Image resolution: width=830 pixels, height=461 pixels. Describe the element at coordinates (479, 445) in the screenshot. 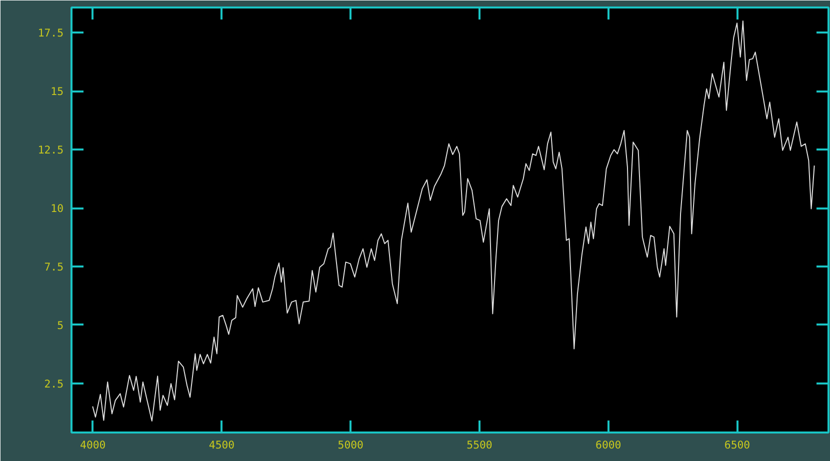

I see `x-tick-label: 5500` at that location.